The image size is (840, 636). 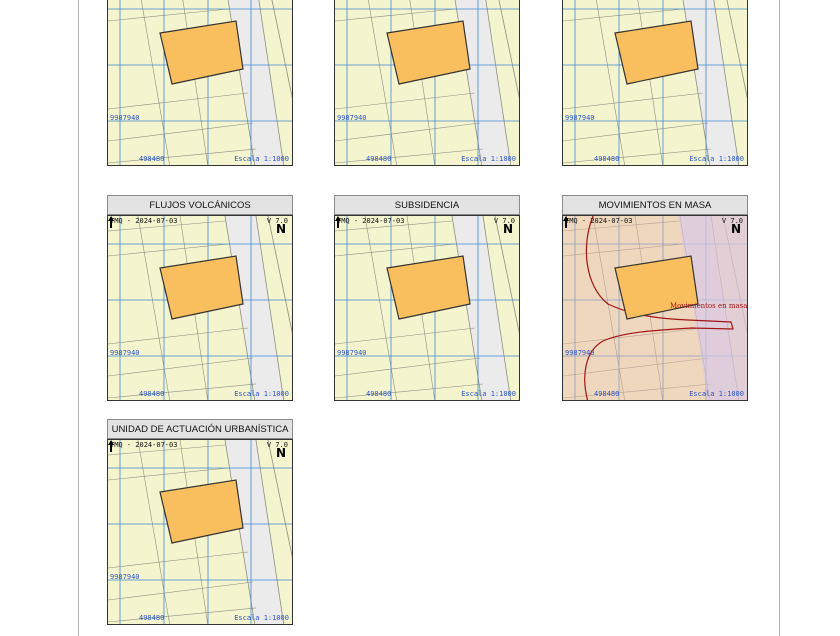 What do you see at coordinates (427, 205) in the screenshot?
I see `map-panel-title: SUBSIDENCIA` at bounding box center [427, 205].